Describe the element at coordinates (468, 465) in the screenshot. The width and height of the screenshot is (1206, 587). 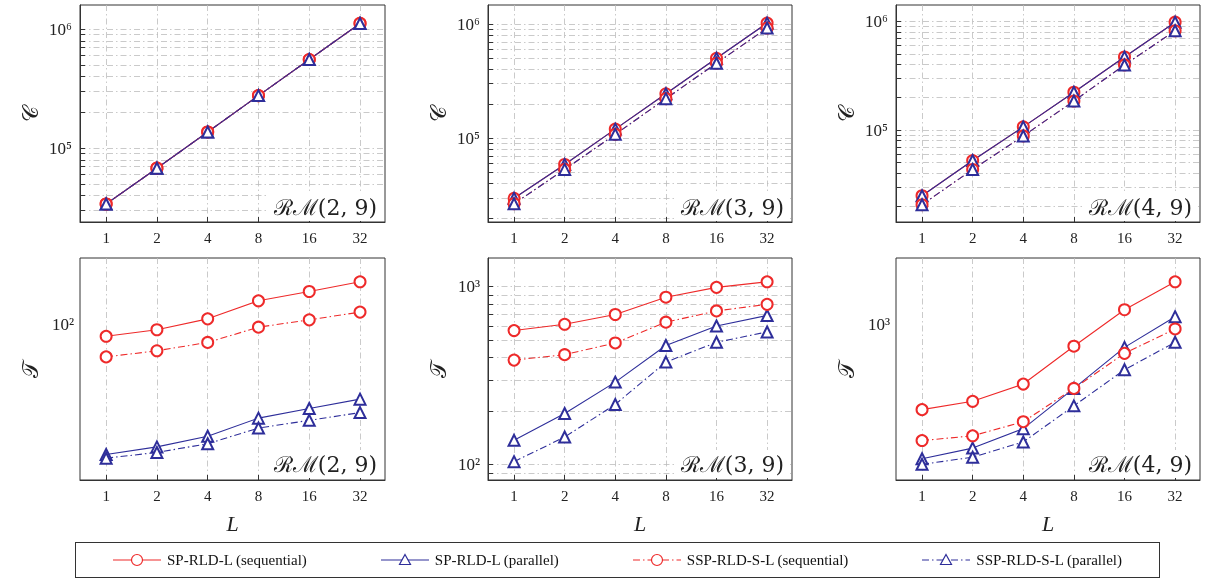
I see `y-tick-label: 10²` at that location.